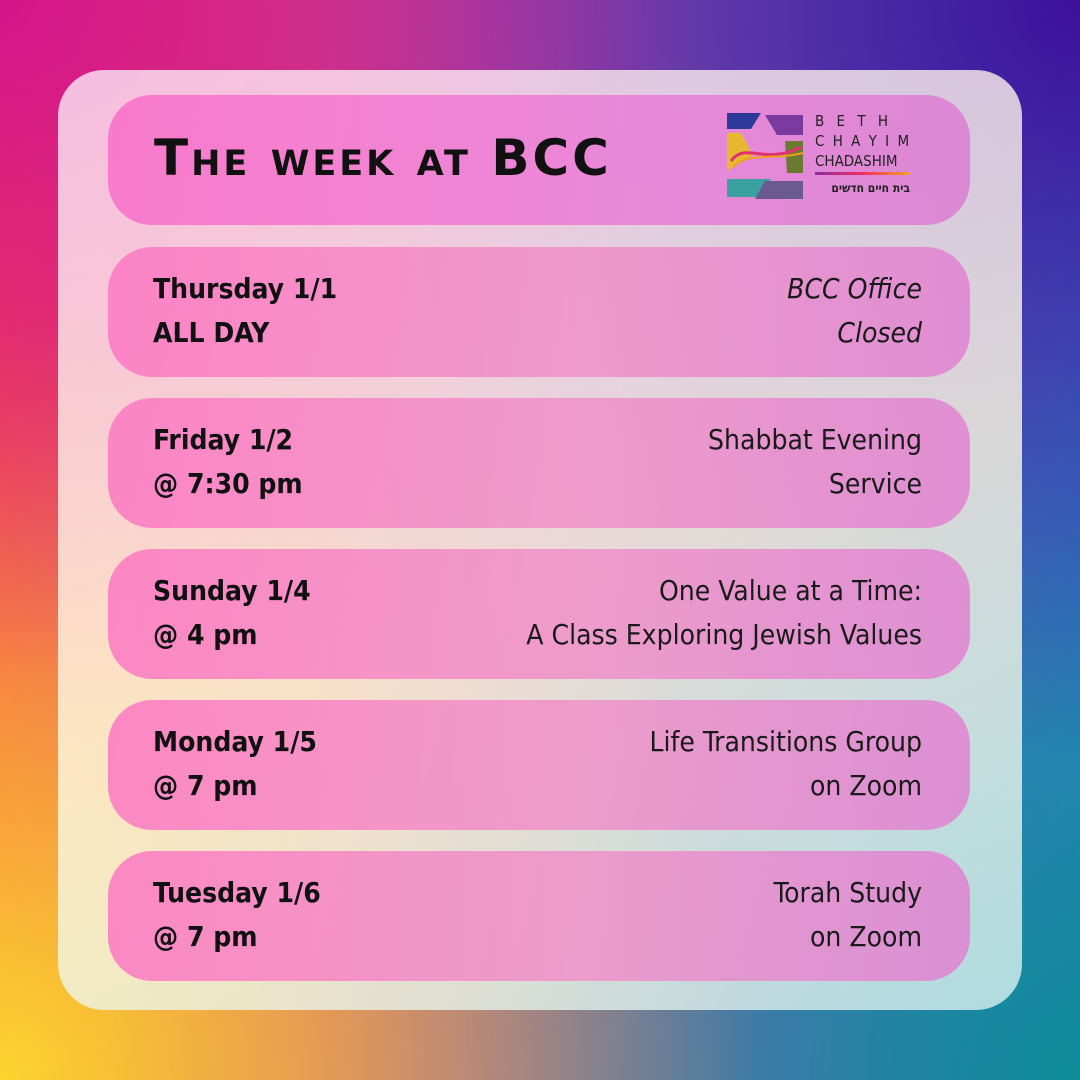 This screenshot has height=1080, width=1080. What do you see at coordinates (237, 892) in the screenshot?
I see `event-day: Tuesday 1/6` at bounding box center [237, 892].